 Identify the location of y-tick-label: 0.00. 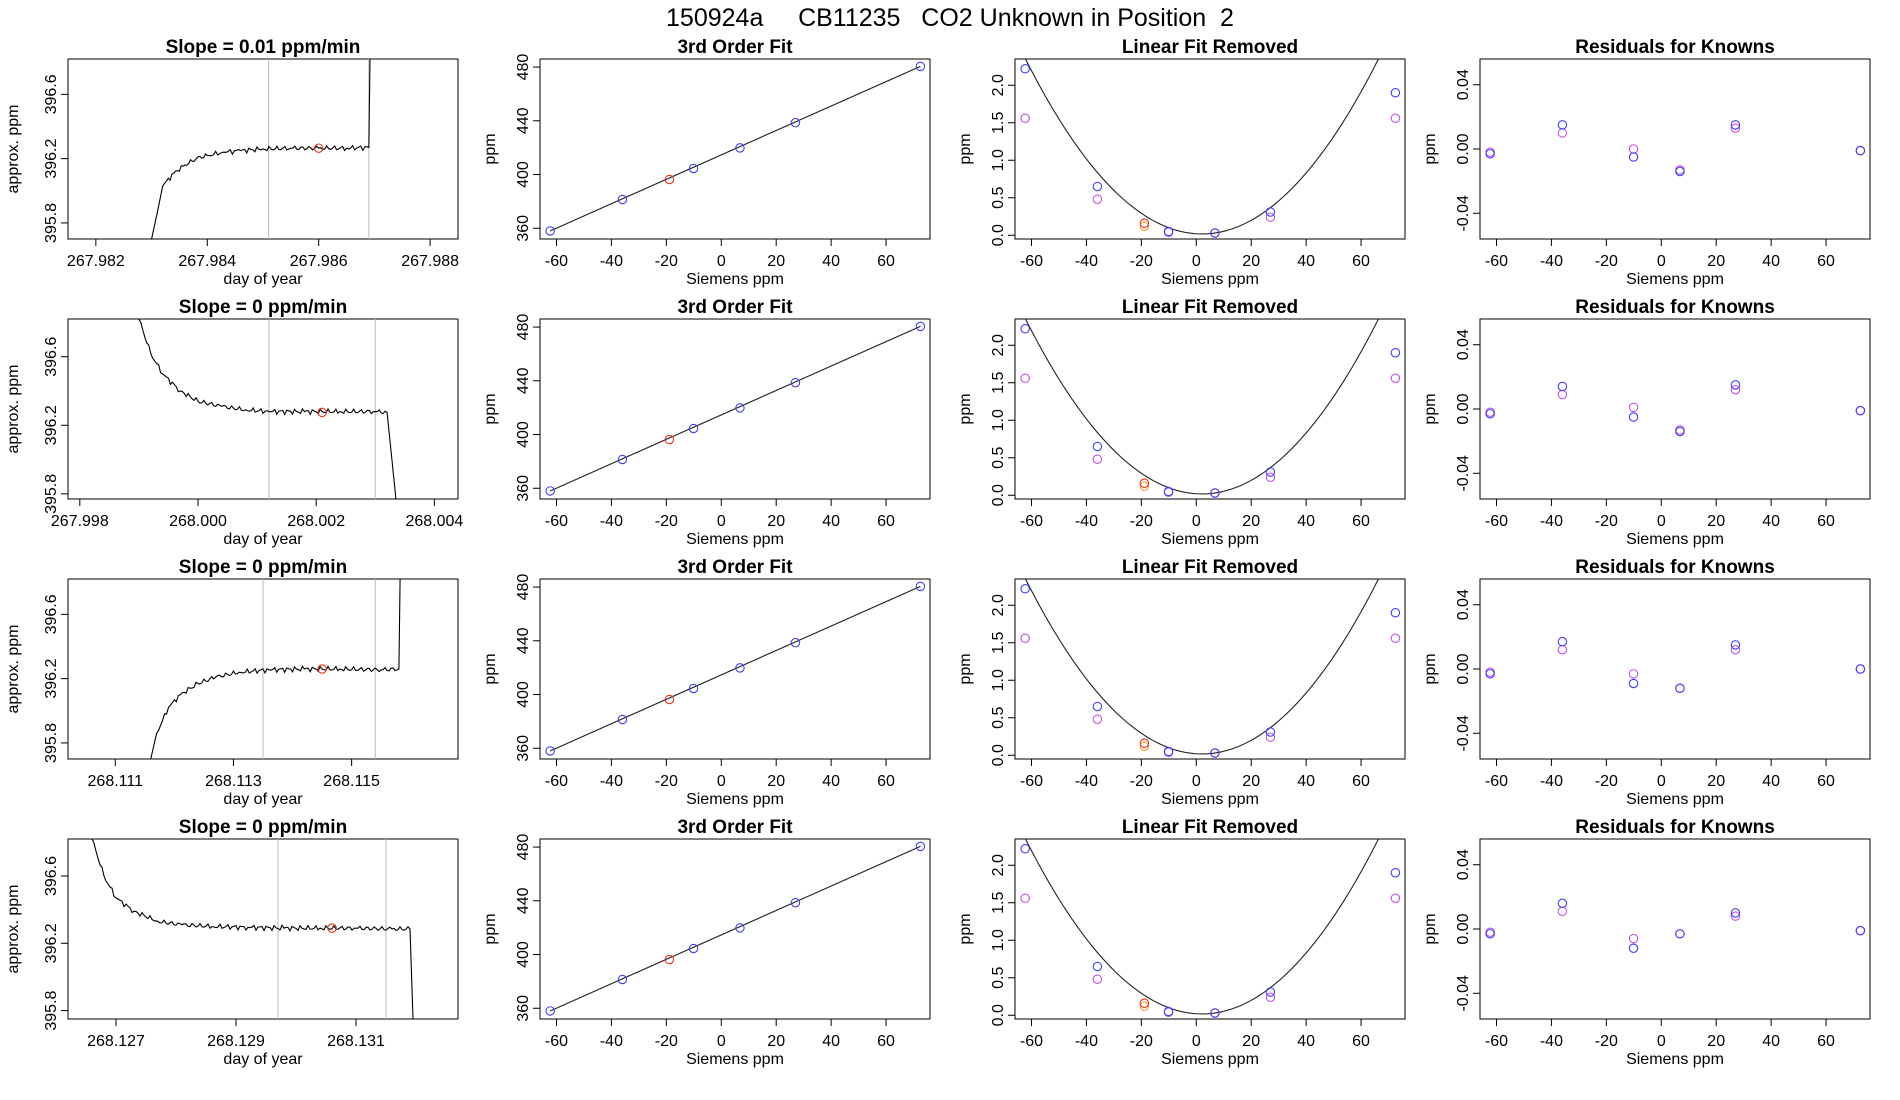
(1463, 408).